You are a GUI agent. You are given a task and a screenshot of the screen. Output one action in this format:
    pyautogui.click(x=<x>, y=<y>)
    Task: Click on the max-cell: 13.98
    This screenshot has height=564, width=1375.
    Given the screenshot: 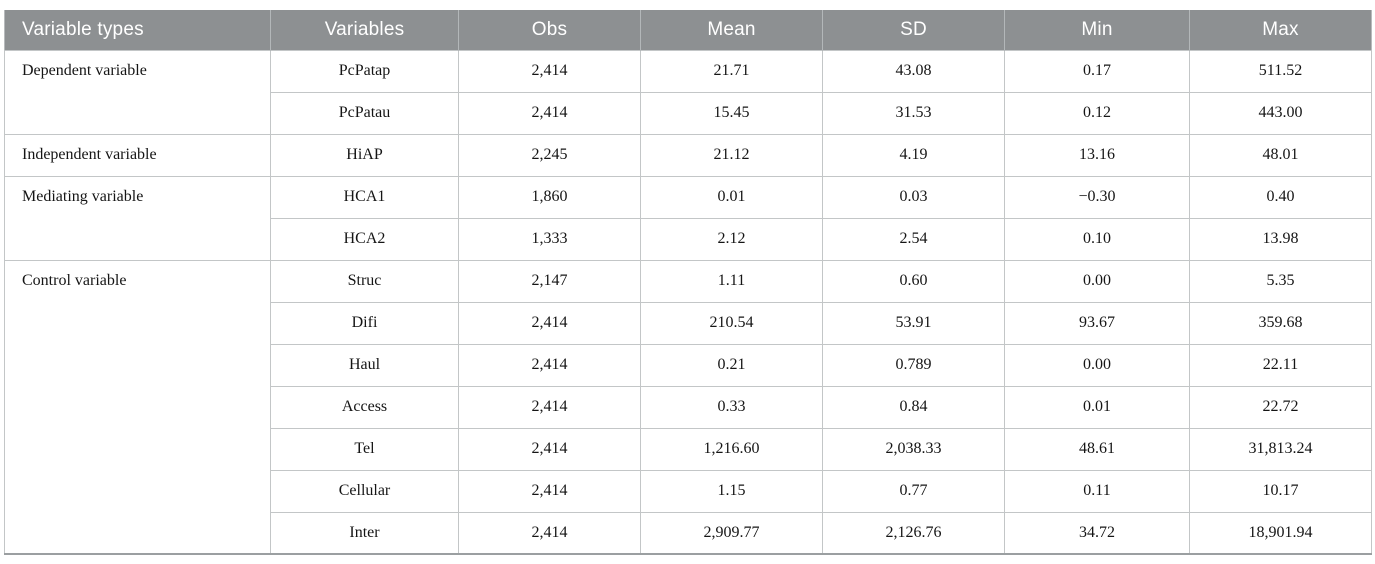 What is the action you would take?
    pyautogui.click(x=1280, y=239)
    